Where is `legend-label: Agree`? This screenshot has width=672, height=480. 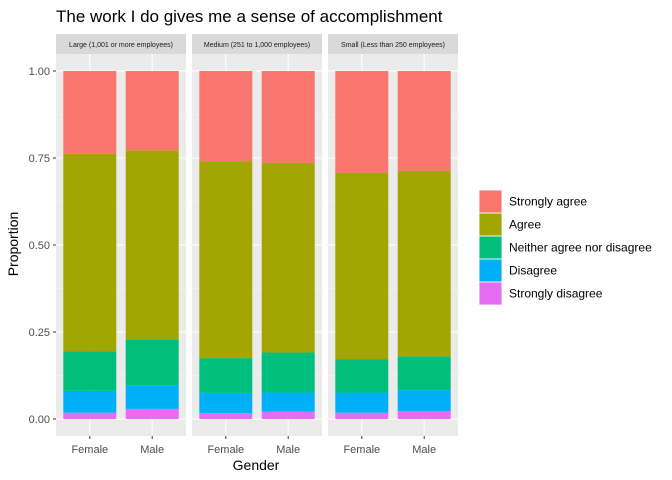 legend-label: Agree is located at coordinates (525, 225).